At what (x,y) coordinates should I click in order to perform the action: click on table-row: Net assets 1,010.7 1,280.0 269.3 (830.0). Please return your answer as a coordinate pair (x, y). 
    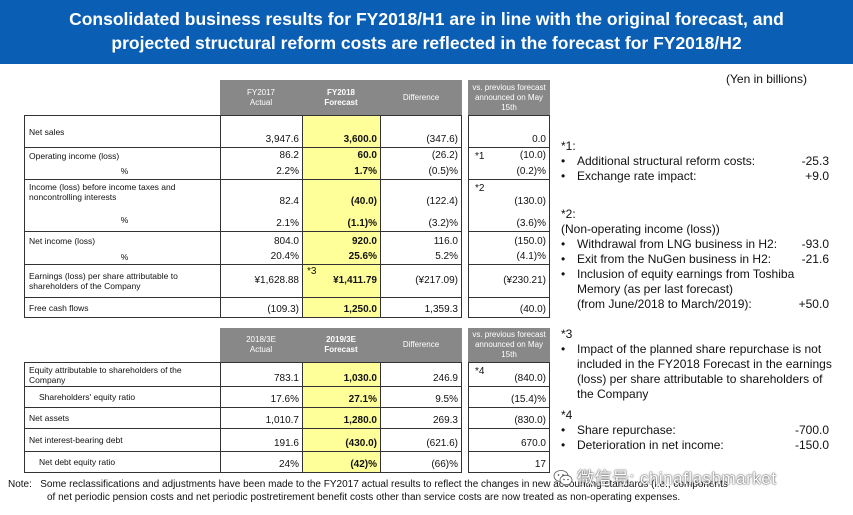
    Looking at the image, I should click on (287, 418).